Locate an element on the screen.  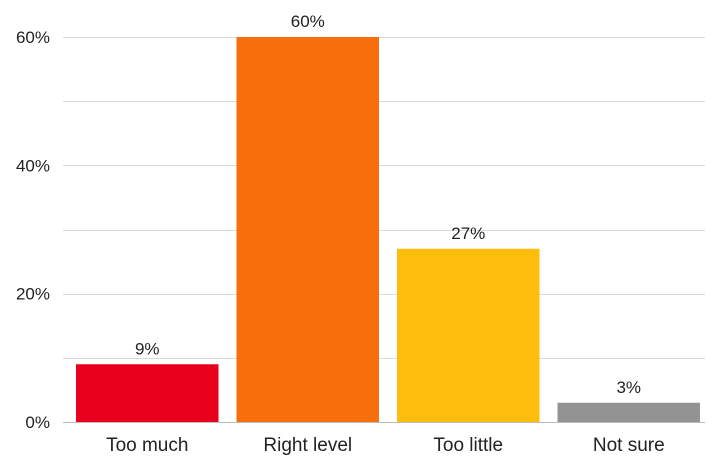
bar-value-label: 60% is located at coordinates (308, 21).